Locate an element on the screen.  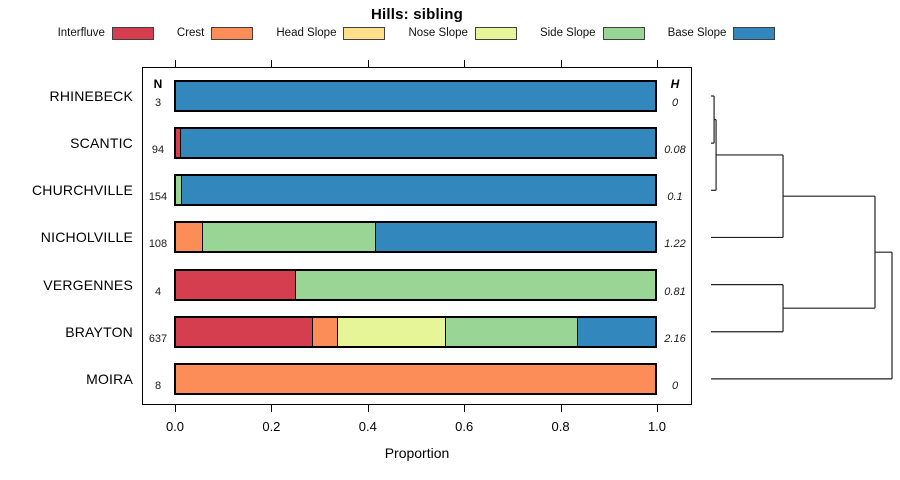
row-label-nicholville: NICHOLVILLE is located at coordinates (86, 237).